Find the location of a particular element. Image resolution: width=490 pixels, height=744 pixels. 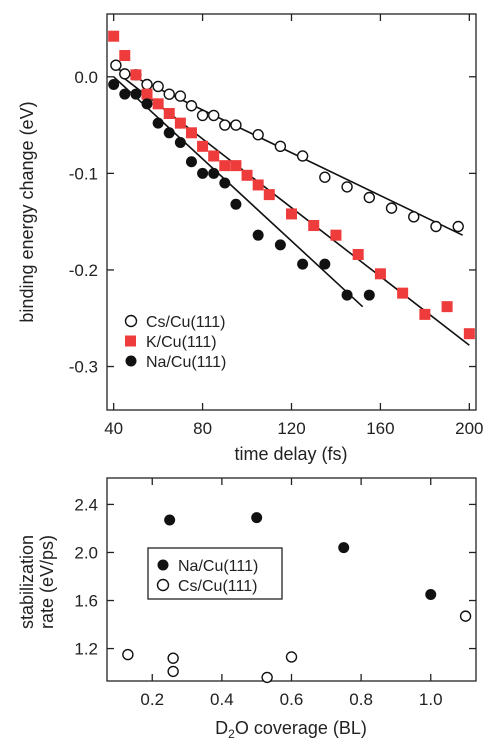

y-axis-title-line2: rate (eV/ps) is located at coordinates (47, 582).